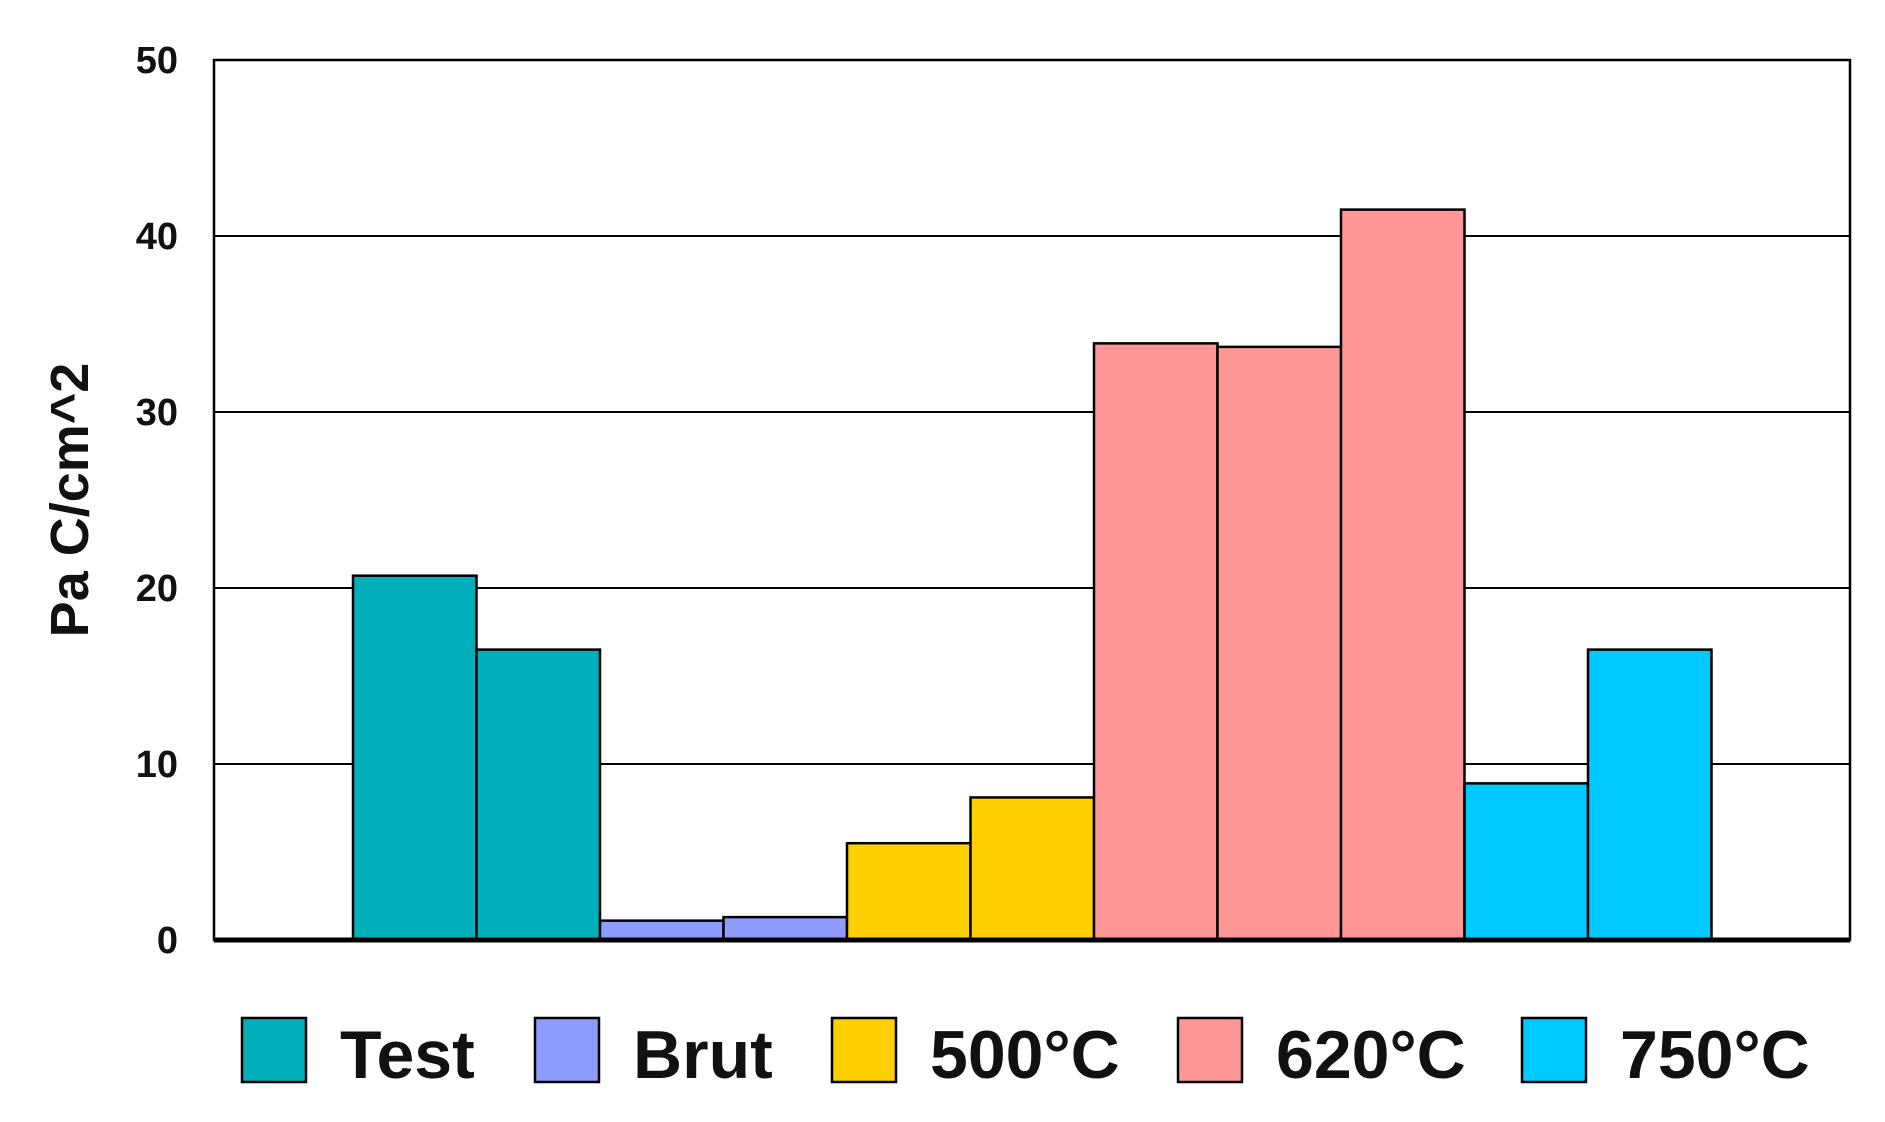  I want to click on y-axis-title: Pa C/cm^2, so click(70, 500).